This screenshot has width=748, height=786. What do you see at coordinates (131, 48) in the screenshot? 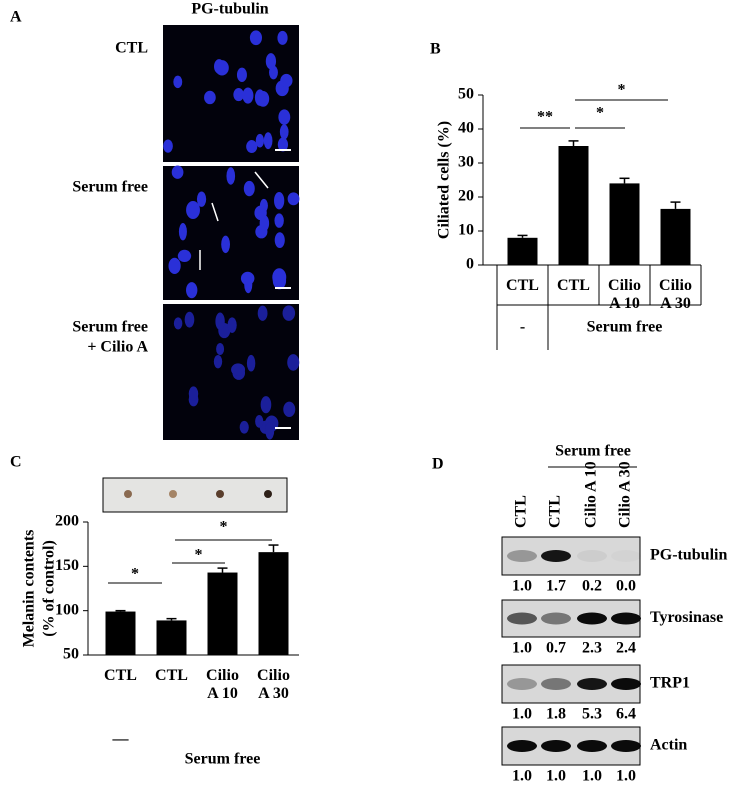
I see `row-label: CTL` at bounding box center [131, 48].